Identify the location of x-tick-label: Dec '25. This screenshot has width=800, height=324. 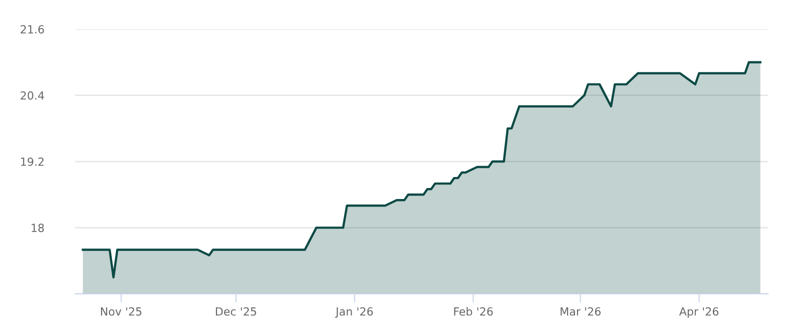
(236, 311).